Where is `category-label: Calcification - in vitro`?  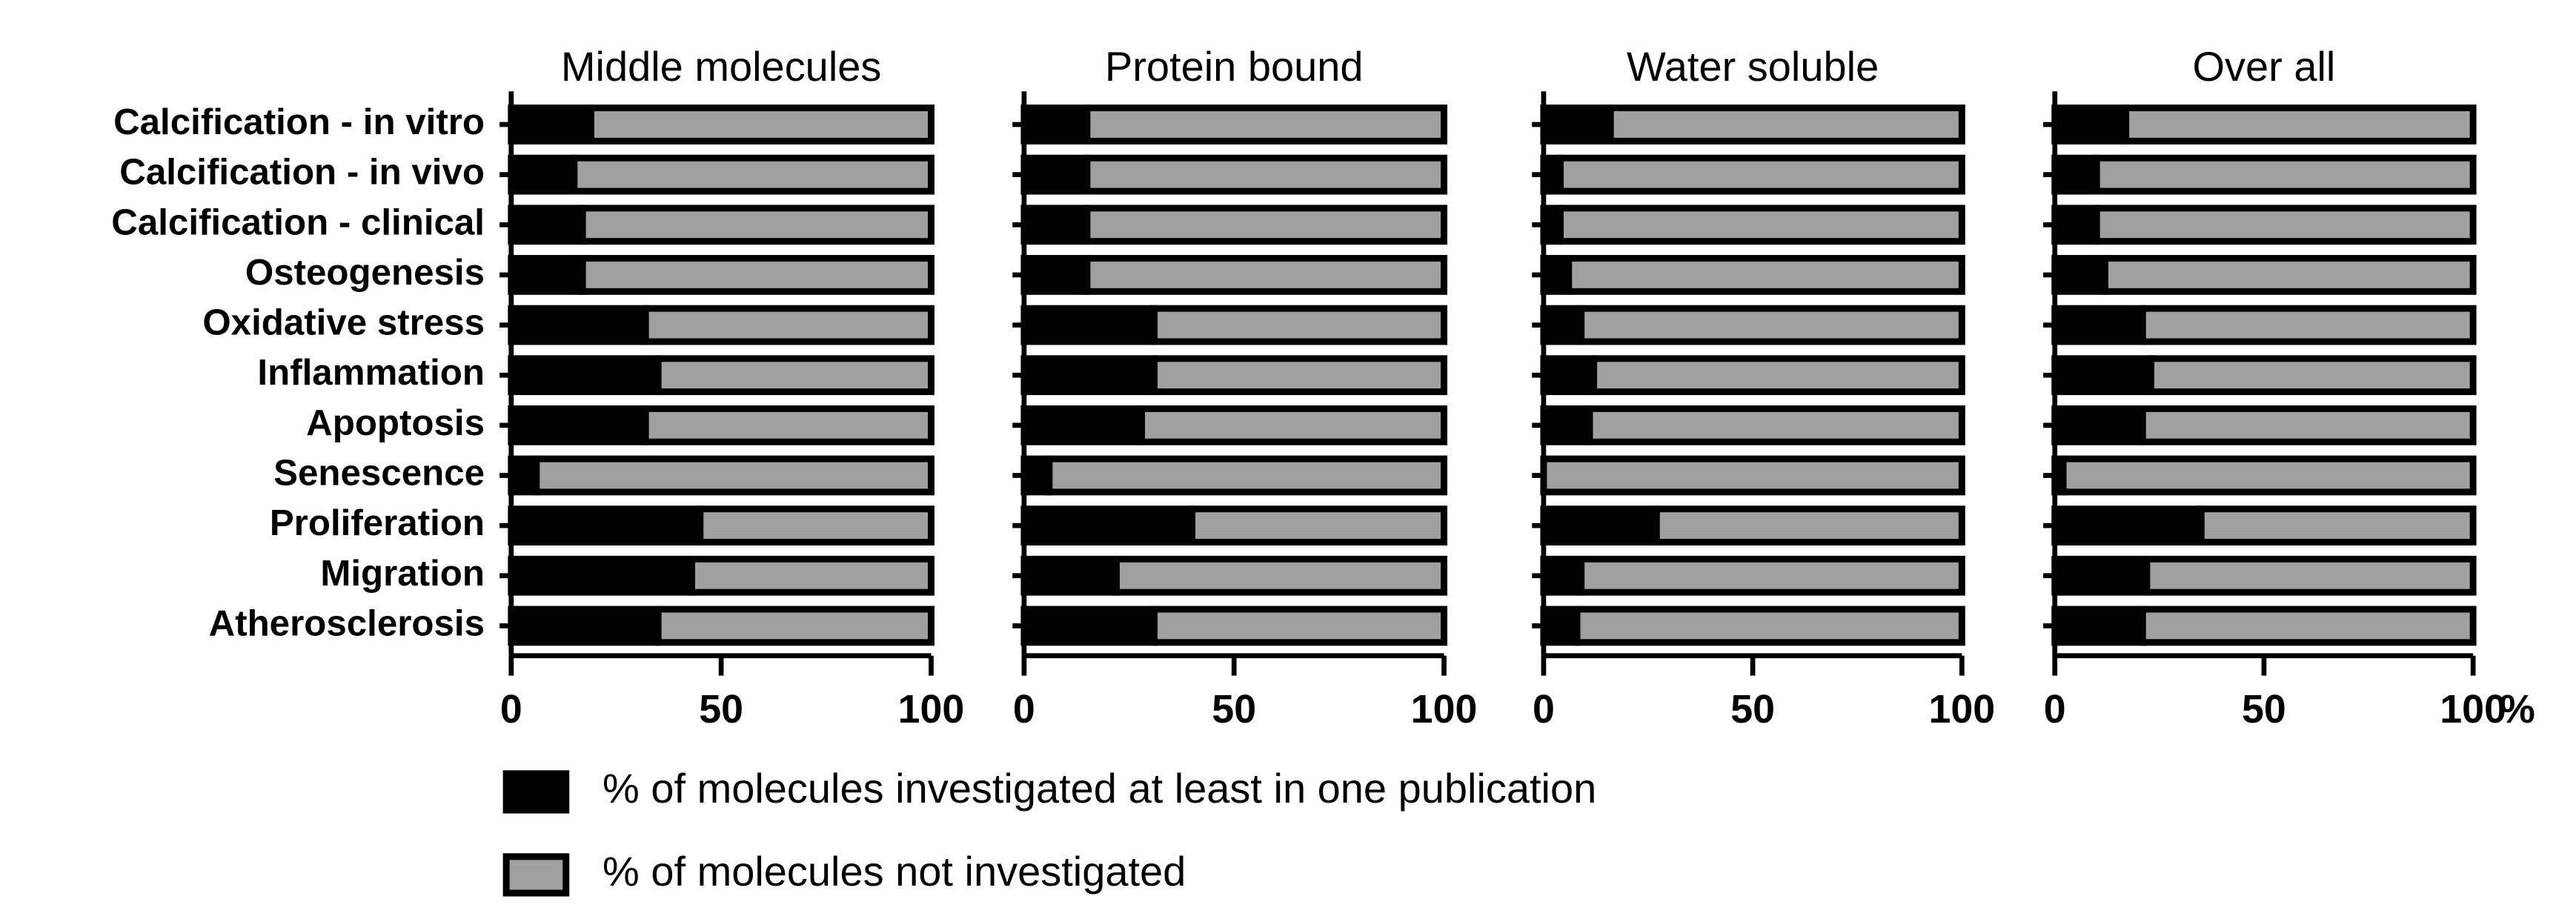 category-label: Calcification - in vitro is located at coordinates (299, 122).